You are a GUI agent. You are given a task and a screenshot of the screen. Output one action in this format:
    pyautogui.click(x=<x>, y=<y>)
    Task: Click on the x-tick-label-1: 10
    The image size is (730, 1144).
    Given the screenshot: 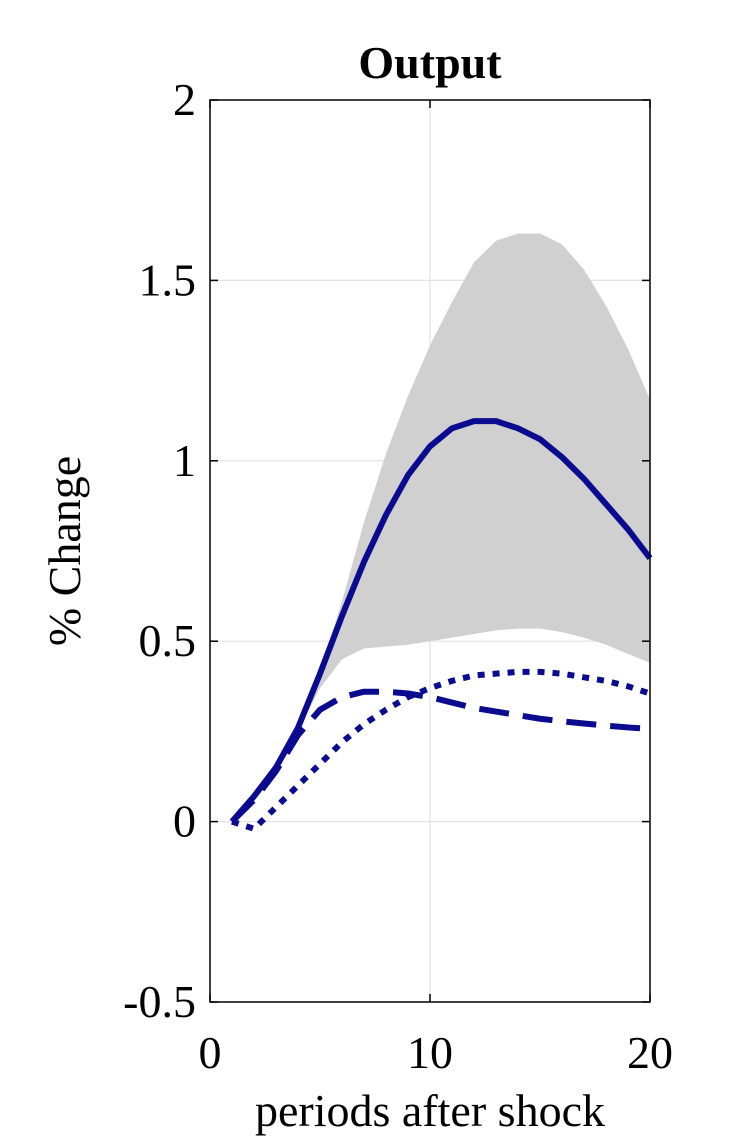 What is the action you would take?
    pyautogui.click(x=430, y=1052)
    